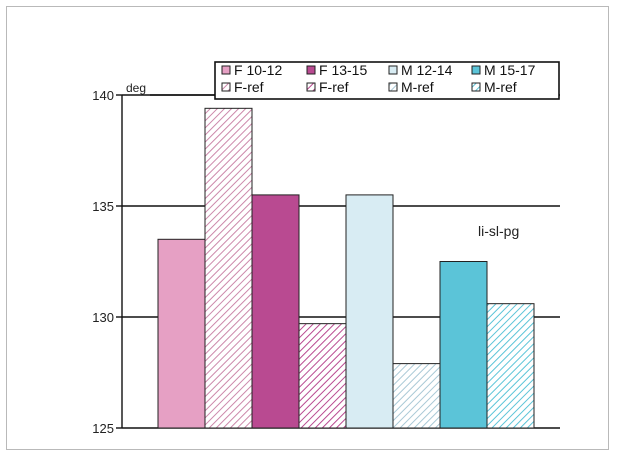  I want to click on legend-label: M 15-17, so click(510, 70).